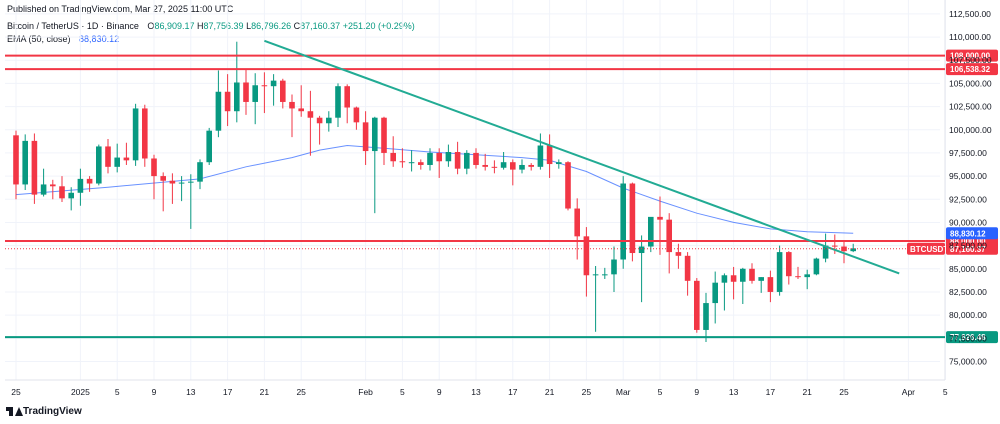 This screenshot has width=1000, height=424. Describe the element at coordinates (970, 14) in the screenshot. I see `price-tick-label: 112,500.00` at that location.